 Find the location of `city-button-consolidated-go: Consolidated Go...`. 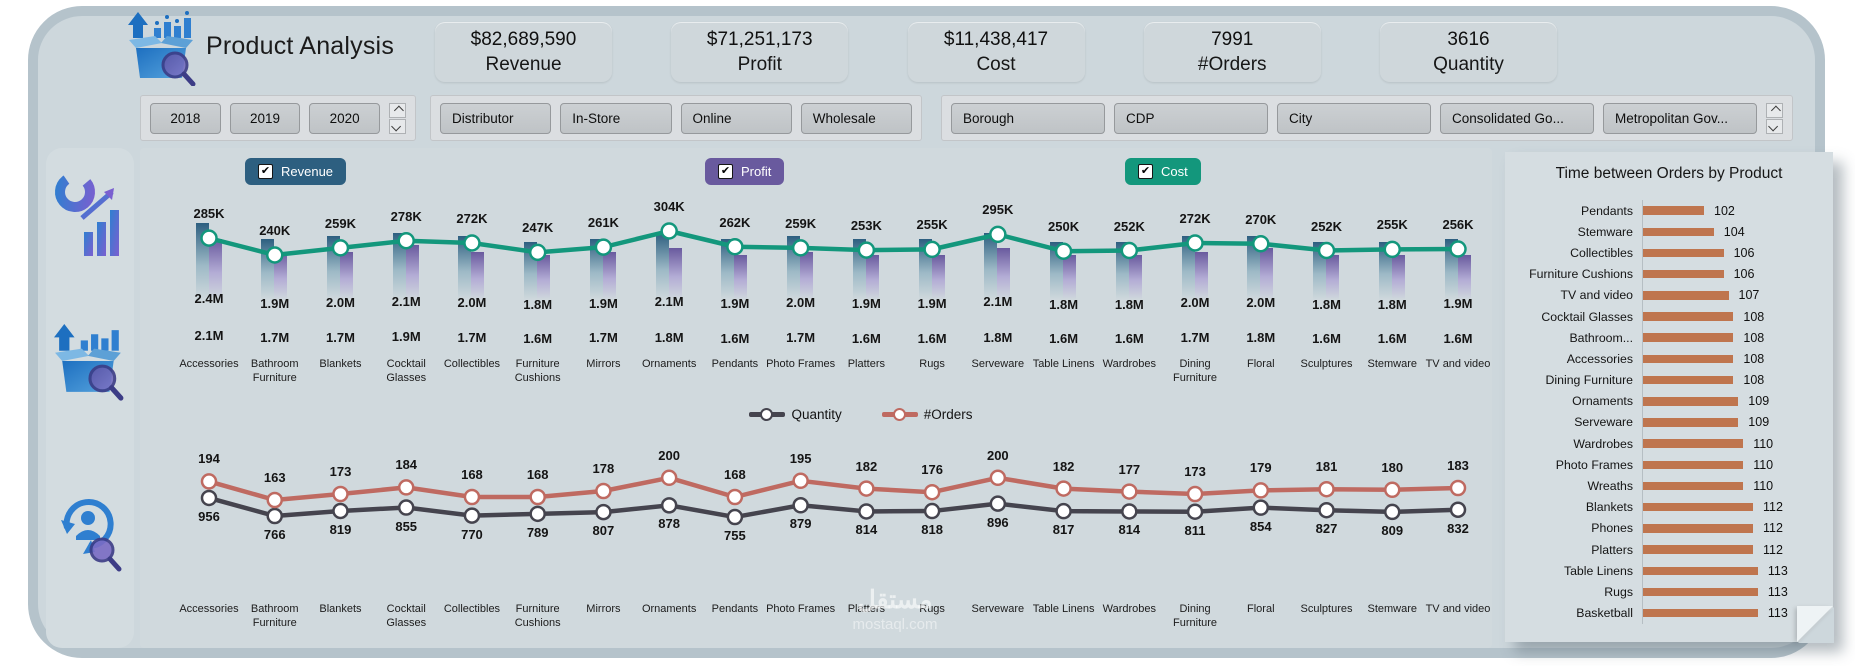

city-button-consolidated-go: Consolidated Go... is located at coordinates (1517, 118).